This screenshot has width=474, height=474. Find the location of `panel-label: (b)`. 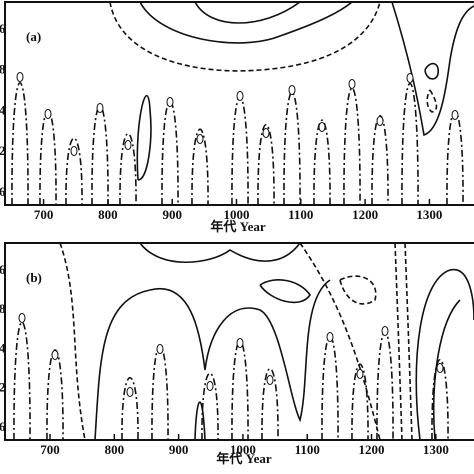

panel-label: (b) is located at coordinates (34, 277).